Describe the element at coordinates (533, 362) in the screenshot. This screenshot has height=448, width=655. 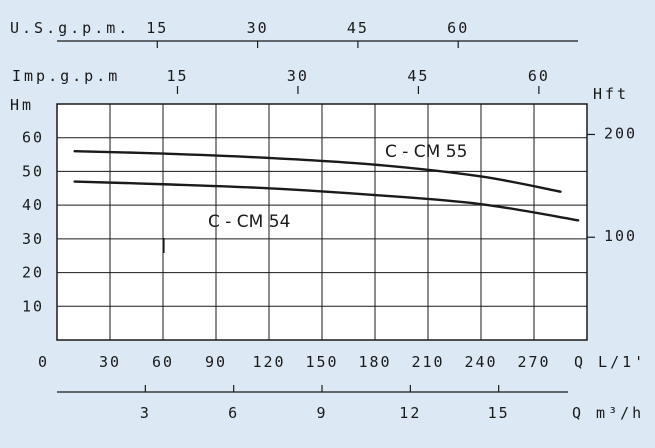
I see `x-tick-label: 270` at that location.